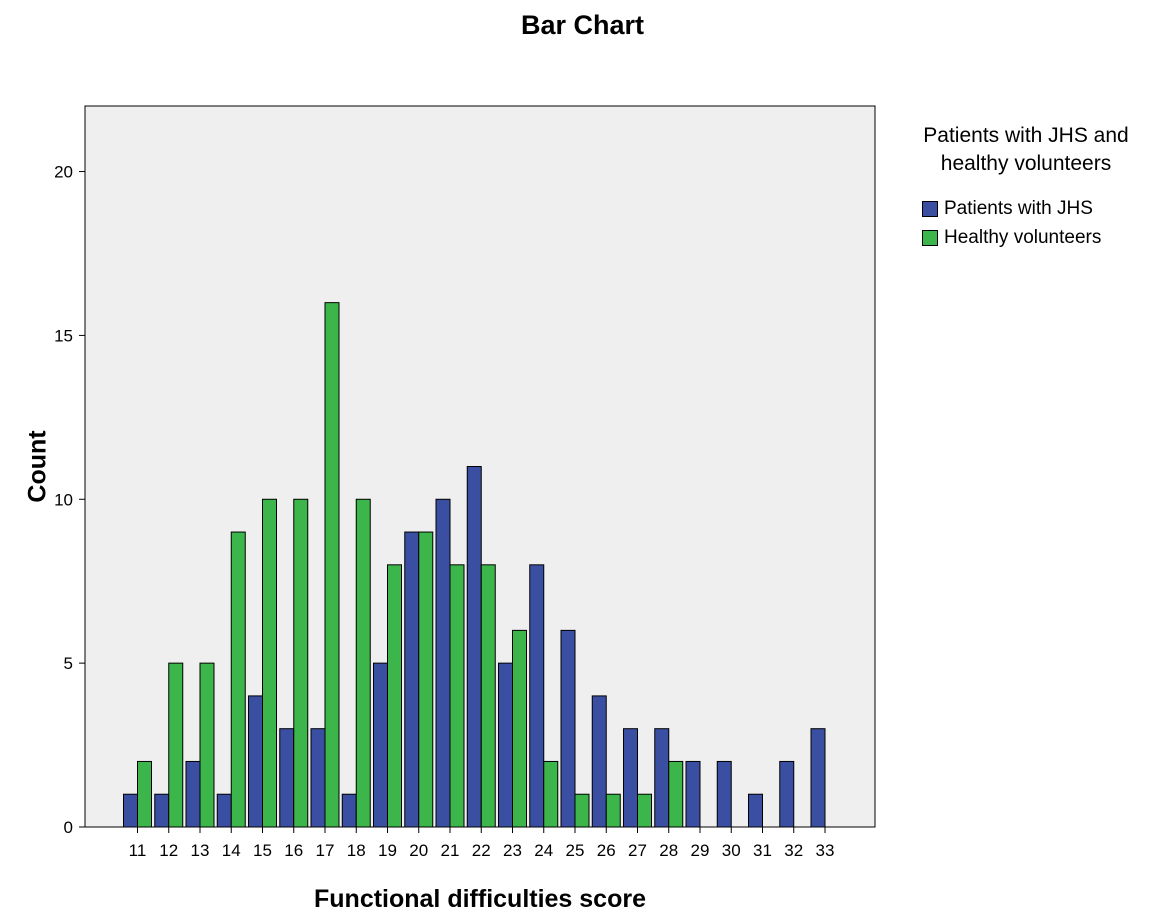 The image size is (1165, 919). Describe the element at coordinates (387, 850) in the screenshot. I see `x-tick-label: 19` at that location.